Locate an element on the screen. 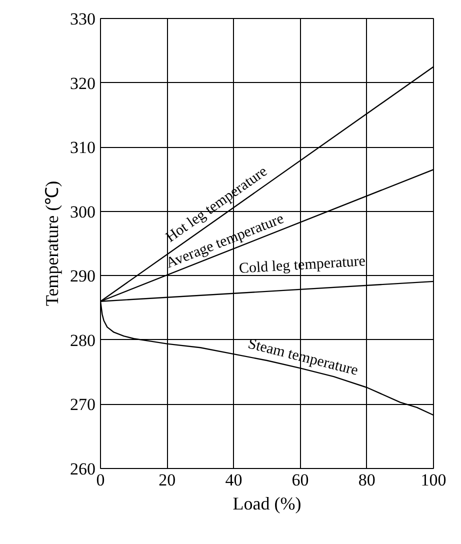 This screenshot has width=461, height=544. y-tick-label: 290 is located at coordinates (83, 276).